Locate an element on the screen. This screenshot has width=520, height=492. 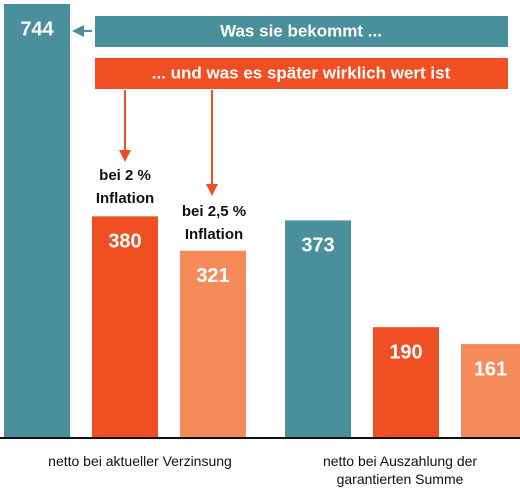
annotation: bei 2 % is located at coordinates (125, 175).